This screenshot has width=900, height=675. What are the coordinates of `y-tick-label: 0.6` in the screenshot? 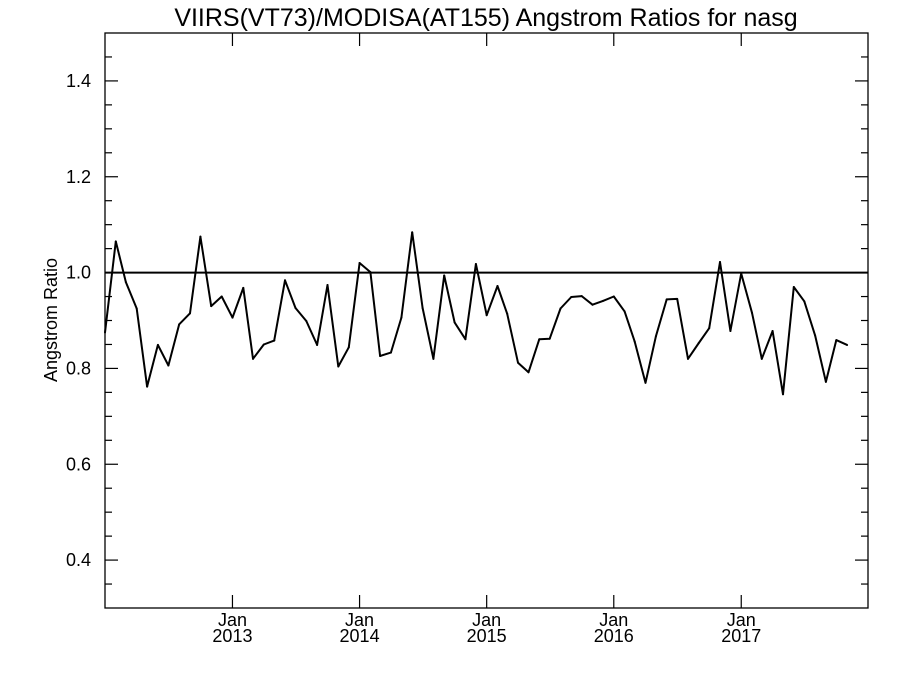 It's located at (78, 464).